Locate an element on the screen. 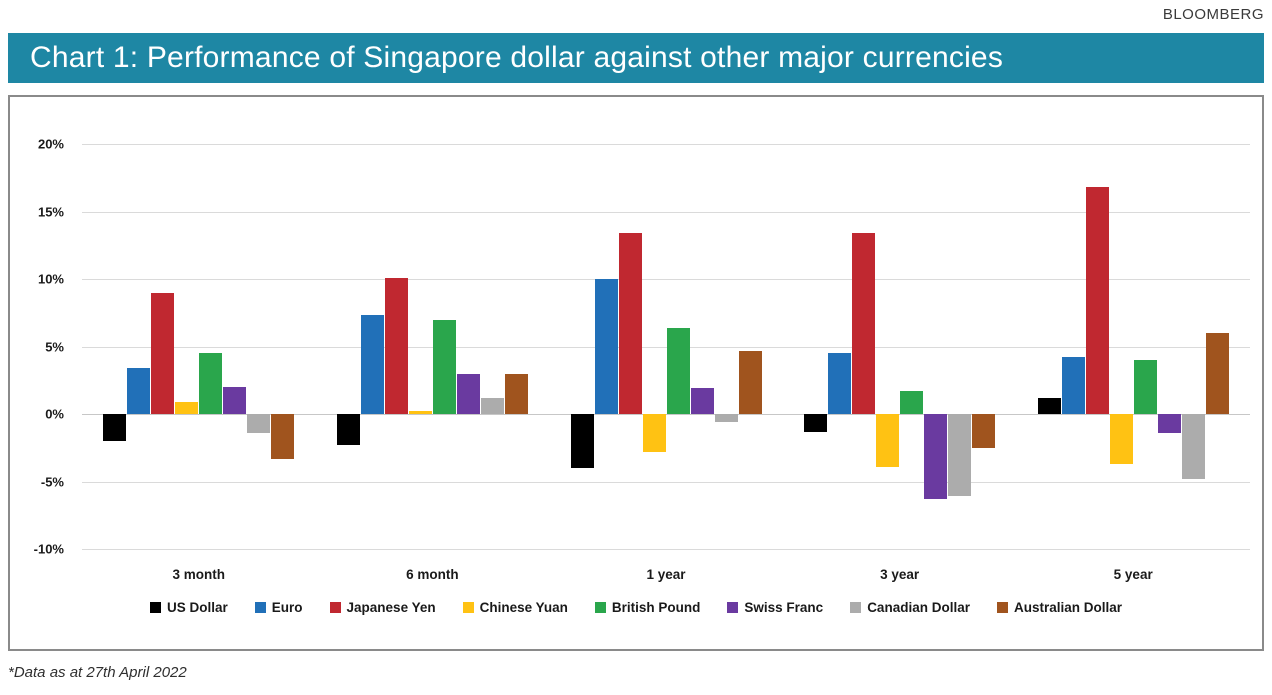  bar-swiss-franc-5-year is located at coordinates (1169, 423).